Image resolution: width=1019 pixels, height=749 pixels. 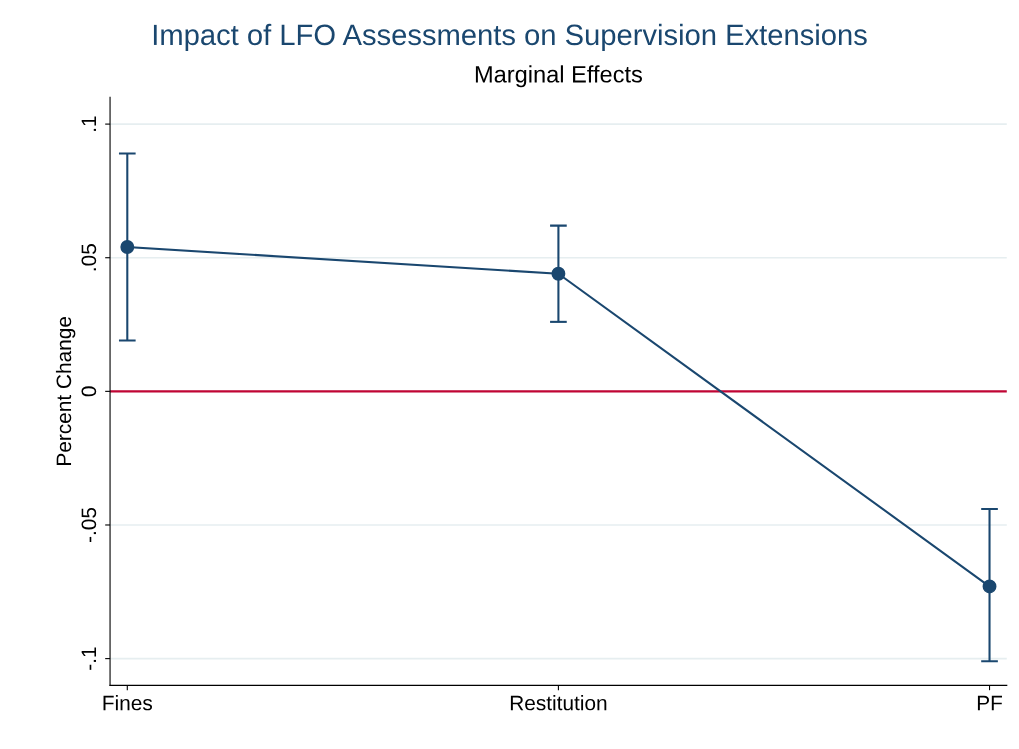 What do you see at coordinates (558, 76) in the screenshot?
I see `chart-subtitle: Marginal Effects` at bounding box center [558, 76].